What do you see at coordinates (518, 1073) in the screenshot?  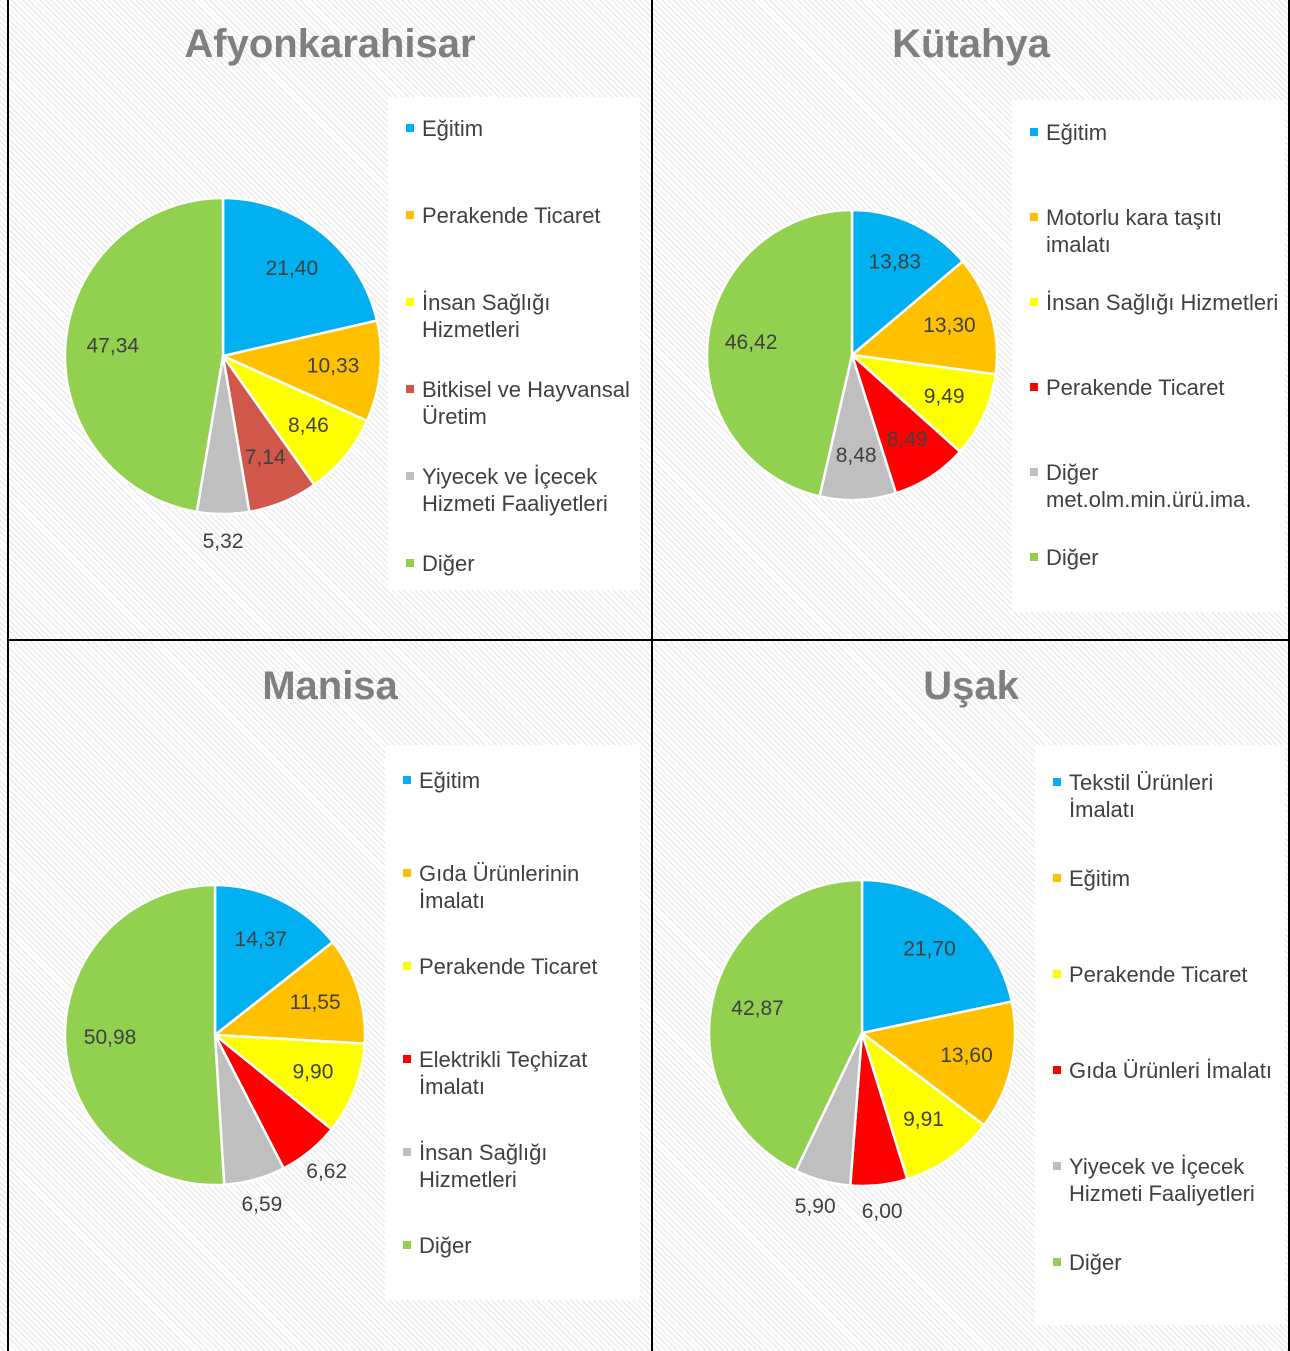 I see `legend-item: Elektrikli Teçhizat İmalatı` at bounding box center [518, 1073].